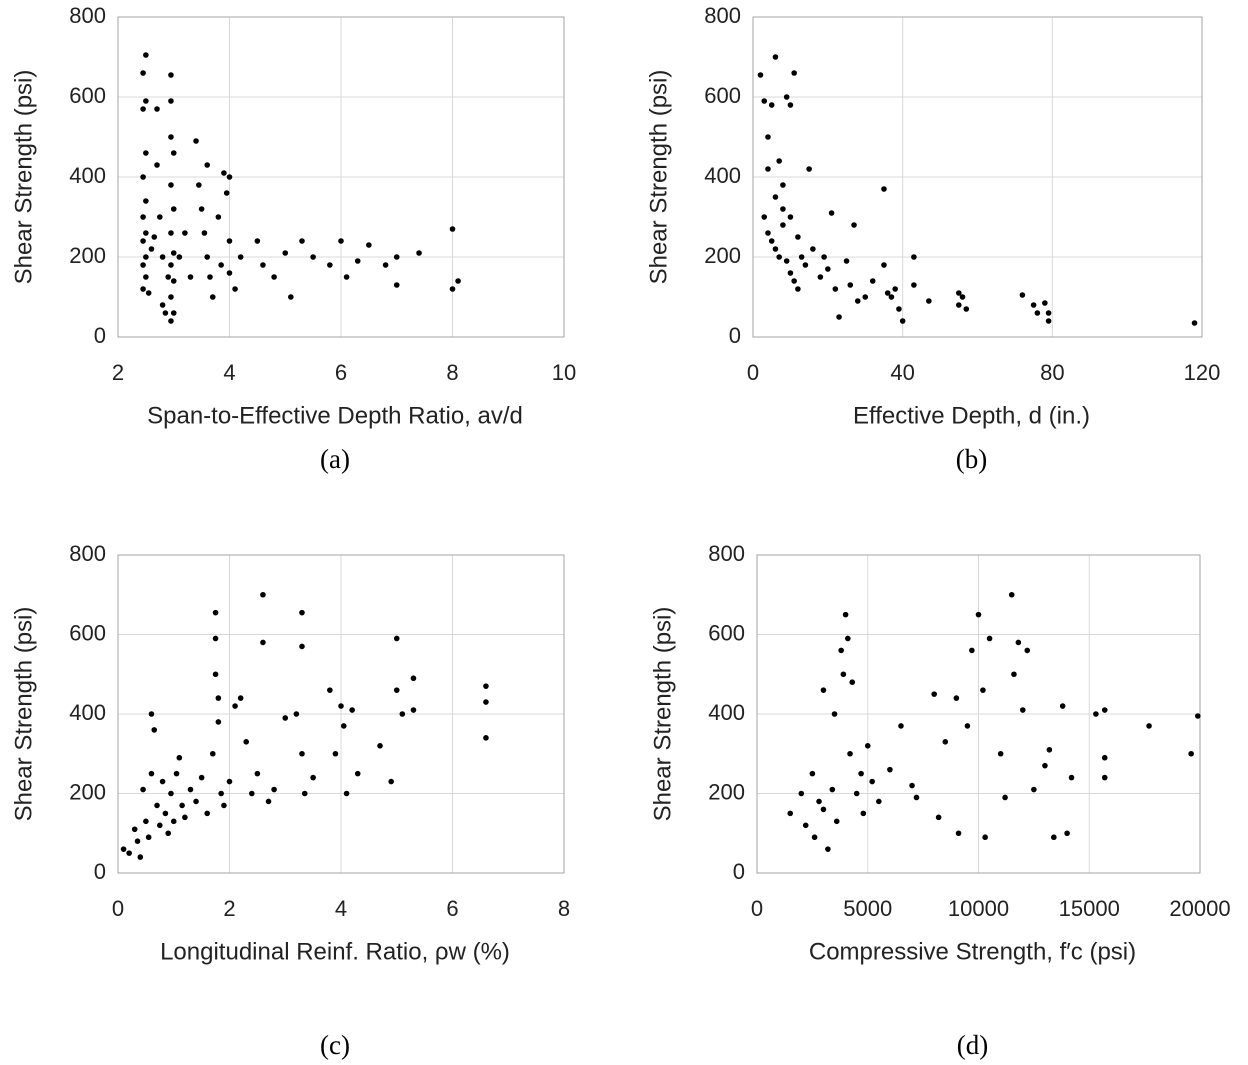  I want to click on x-axis-label: Effective Depth, d (in.), so click(971, 415).